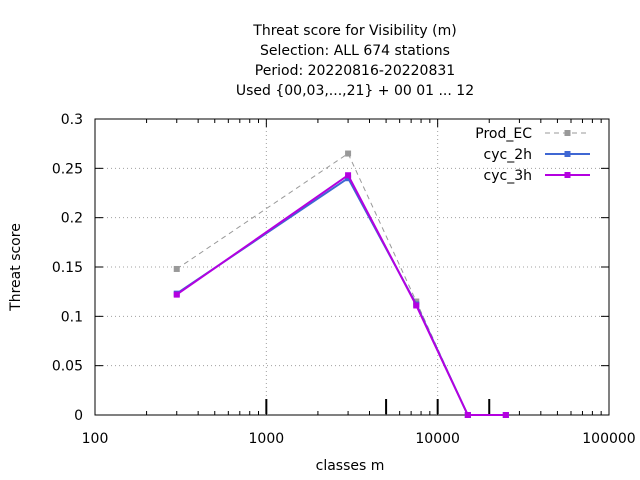 The width and height of the screenshot is (640, 480). Describe the element at coordinates (267, 439) in the screenshot. I see `x-tick-label: 1000` at that location.